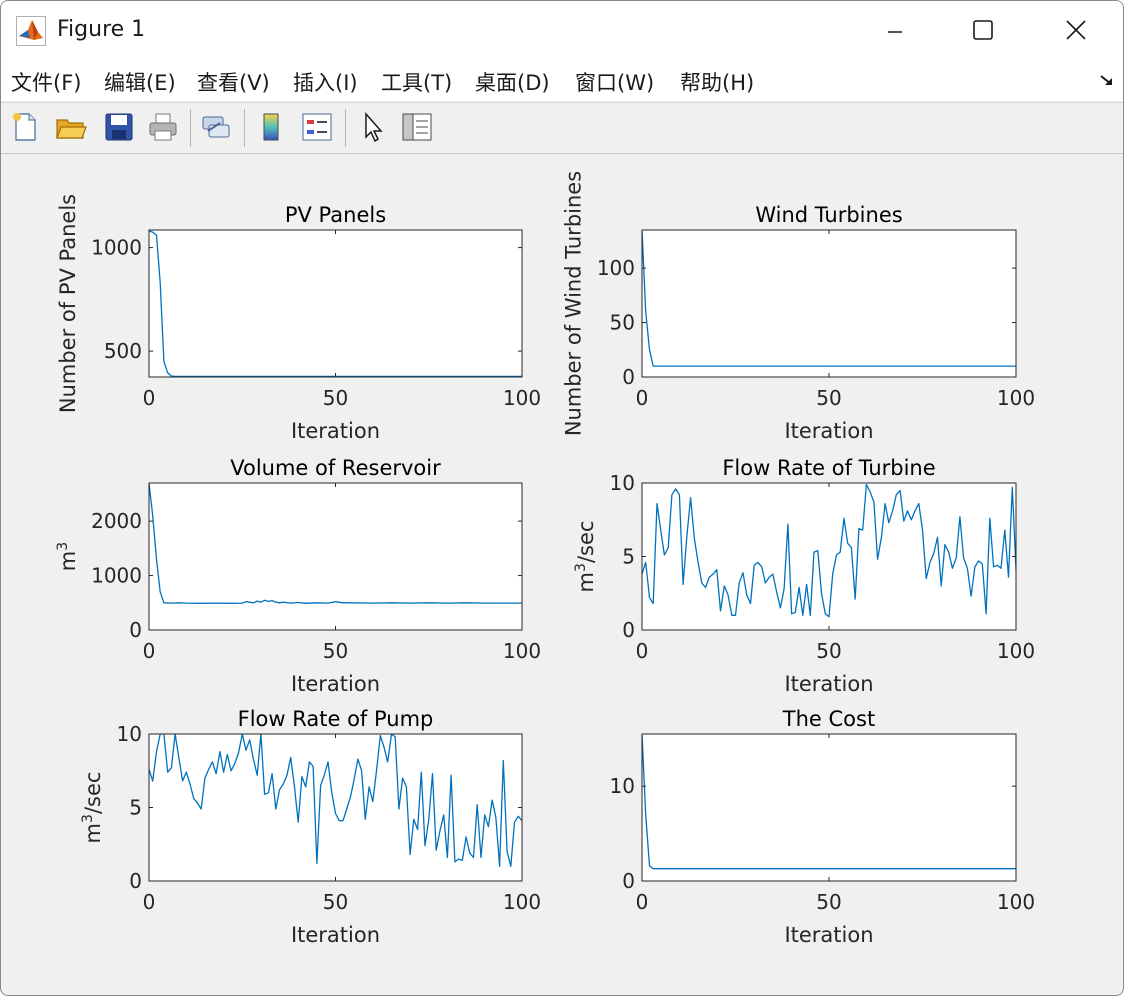  Describe the element at coordinates (717, 83) in the screenshot. I see `menu-help: 帮助(H)` at that location.